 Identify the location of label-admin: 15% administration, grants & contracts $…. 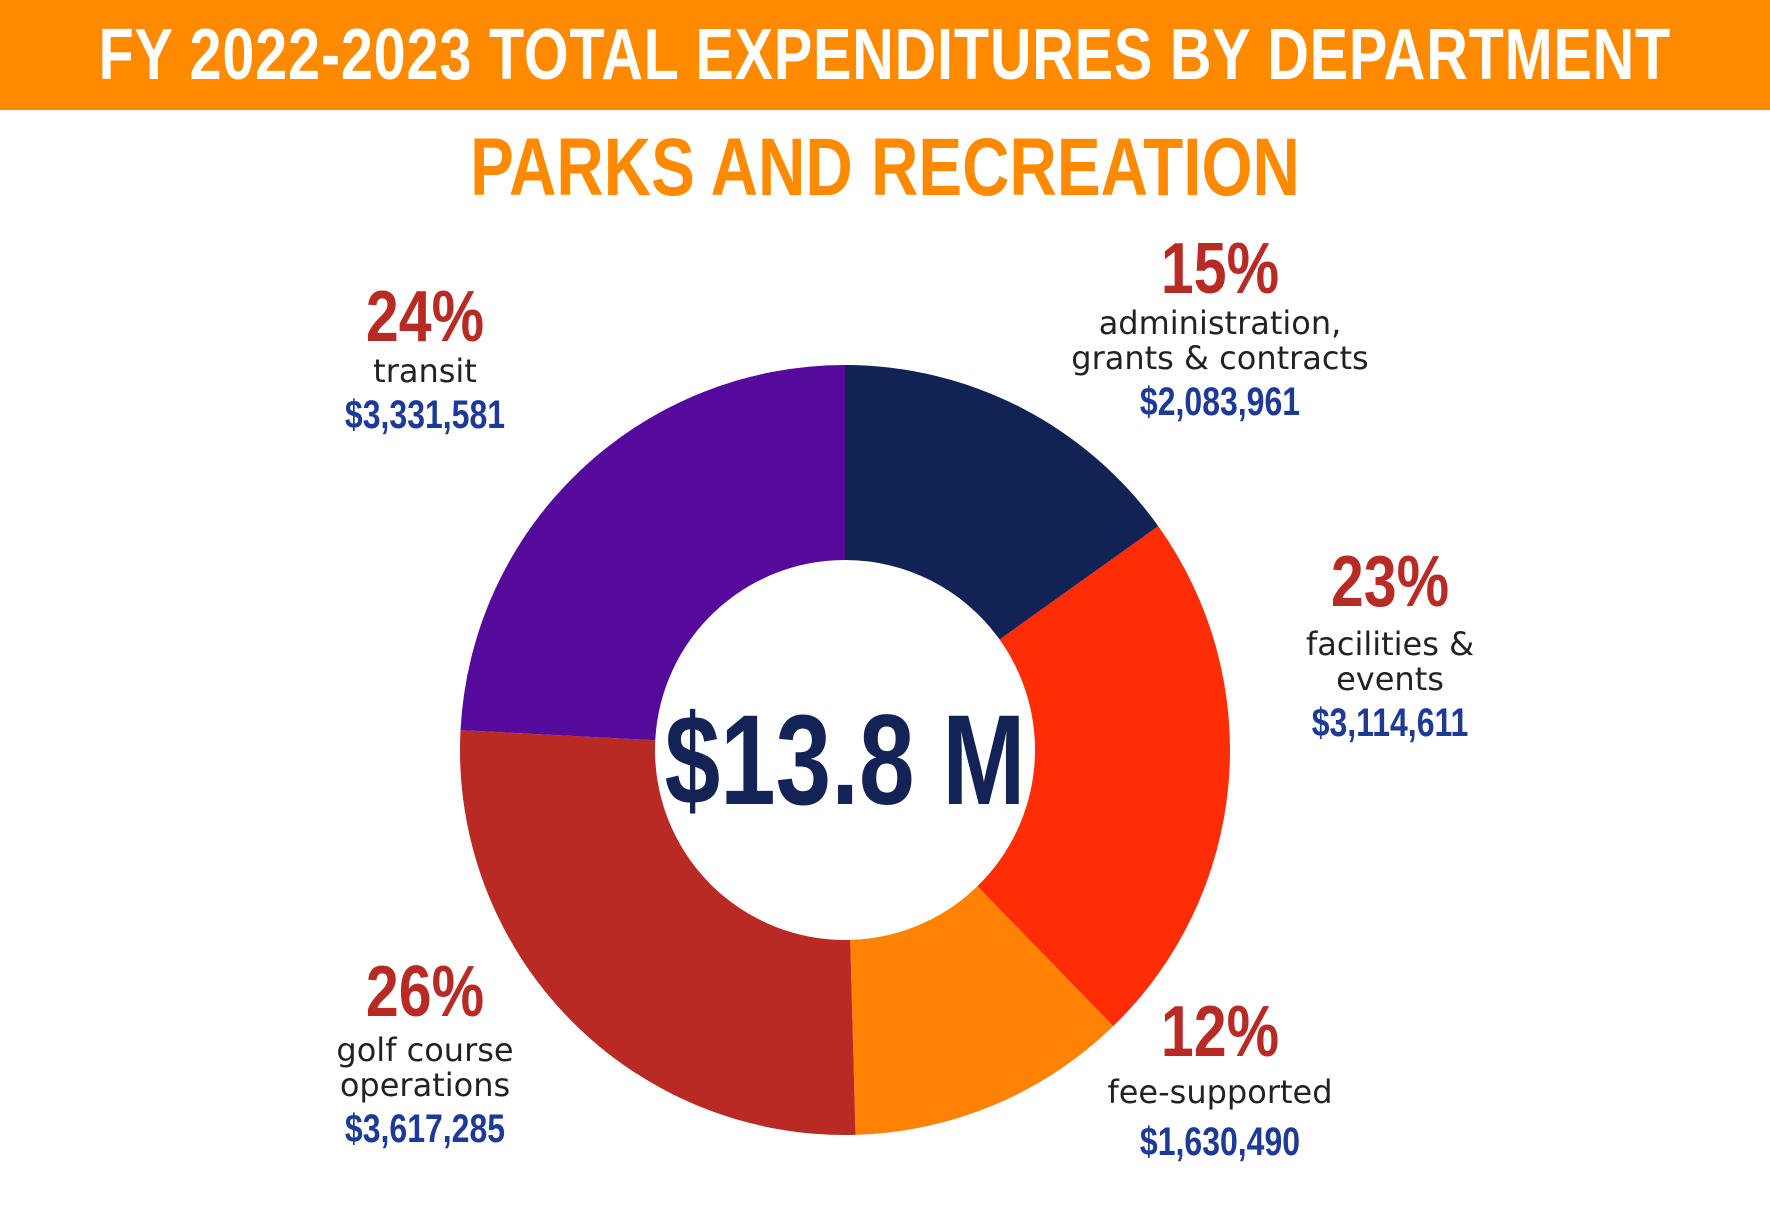
(1220, 330).